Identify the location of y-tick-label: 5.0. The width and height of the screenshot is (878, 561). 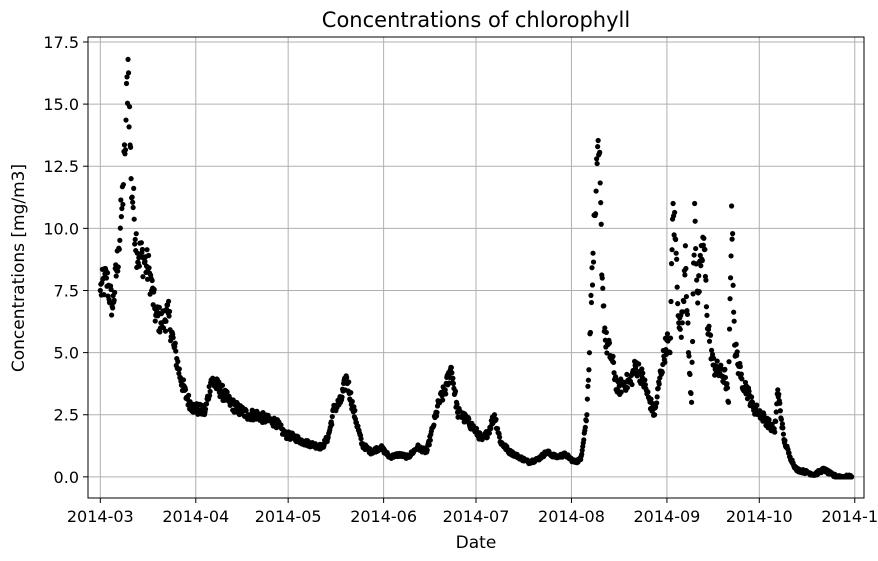
(66, 353).